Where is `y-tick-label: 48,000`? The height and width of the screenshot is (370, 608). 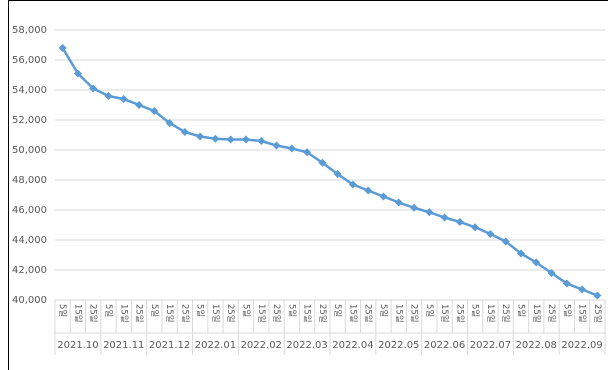
y-tick-label: 48,000 is located at coordinates (29, 180).